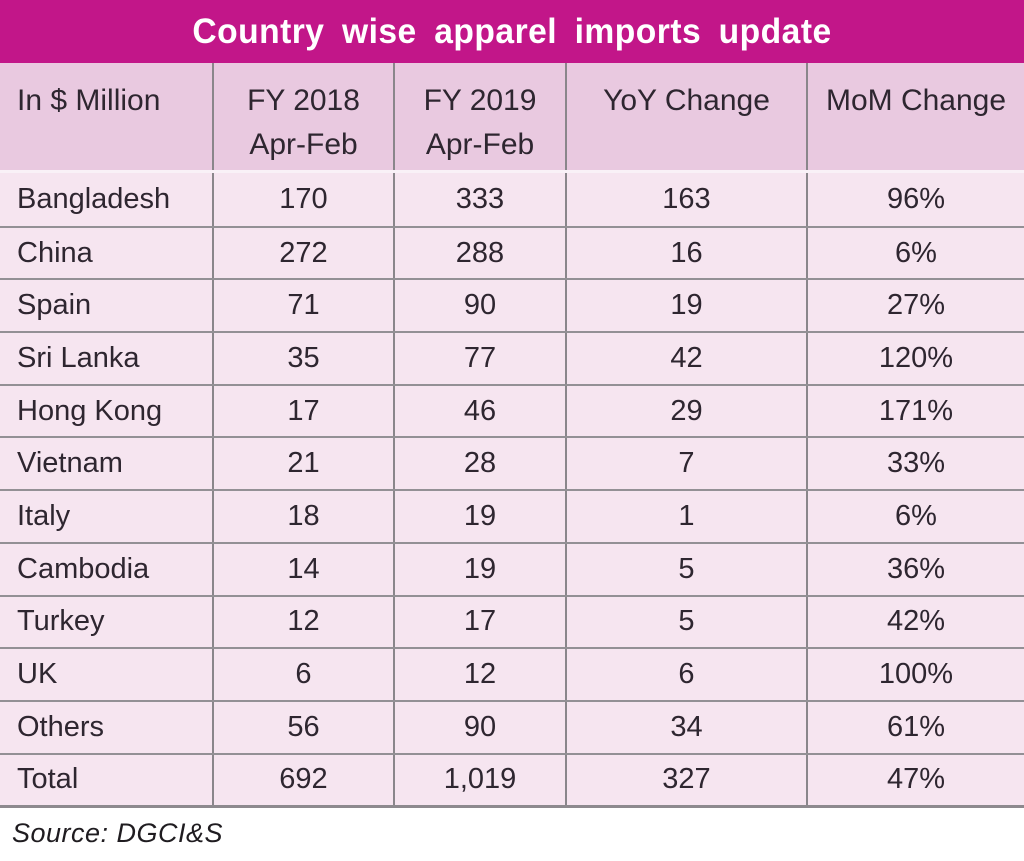  Describe the element at coordinates (685, 411) in the screenshot. I see `yoy-change-cell: 29` at that location.